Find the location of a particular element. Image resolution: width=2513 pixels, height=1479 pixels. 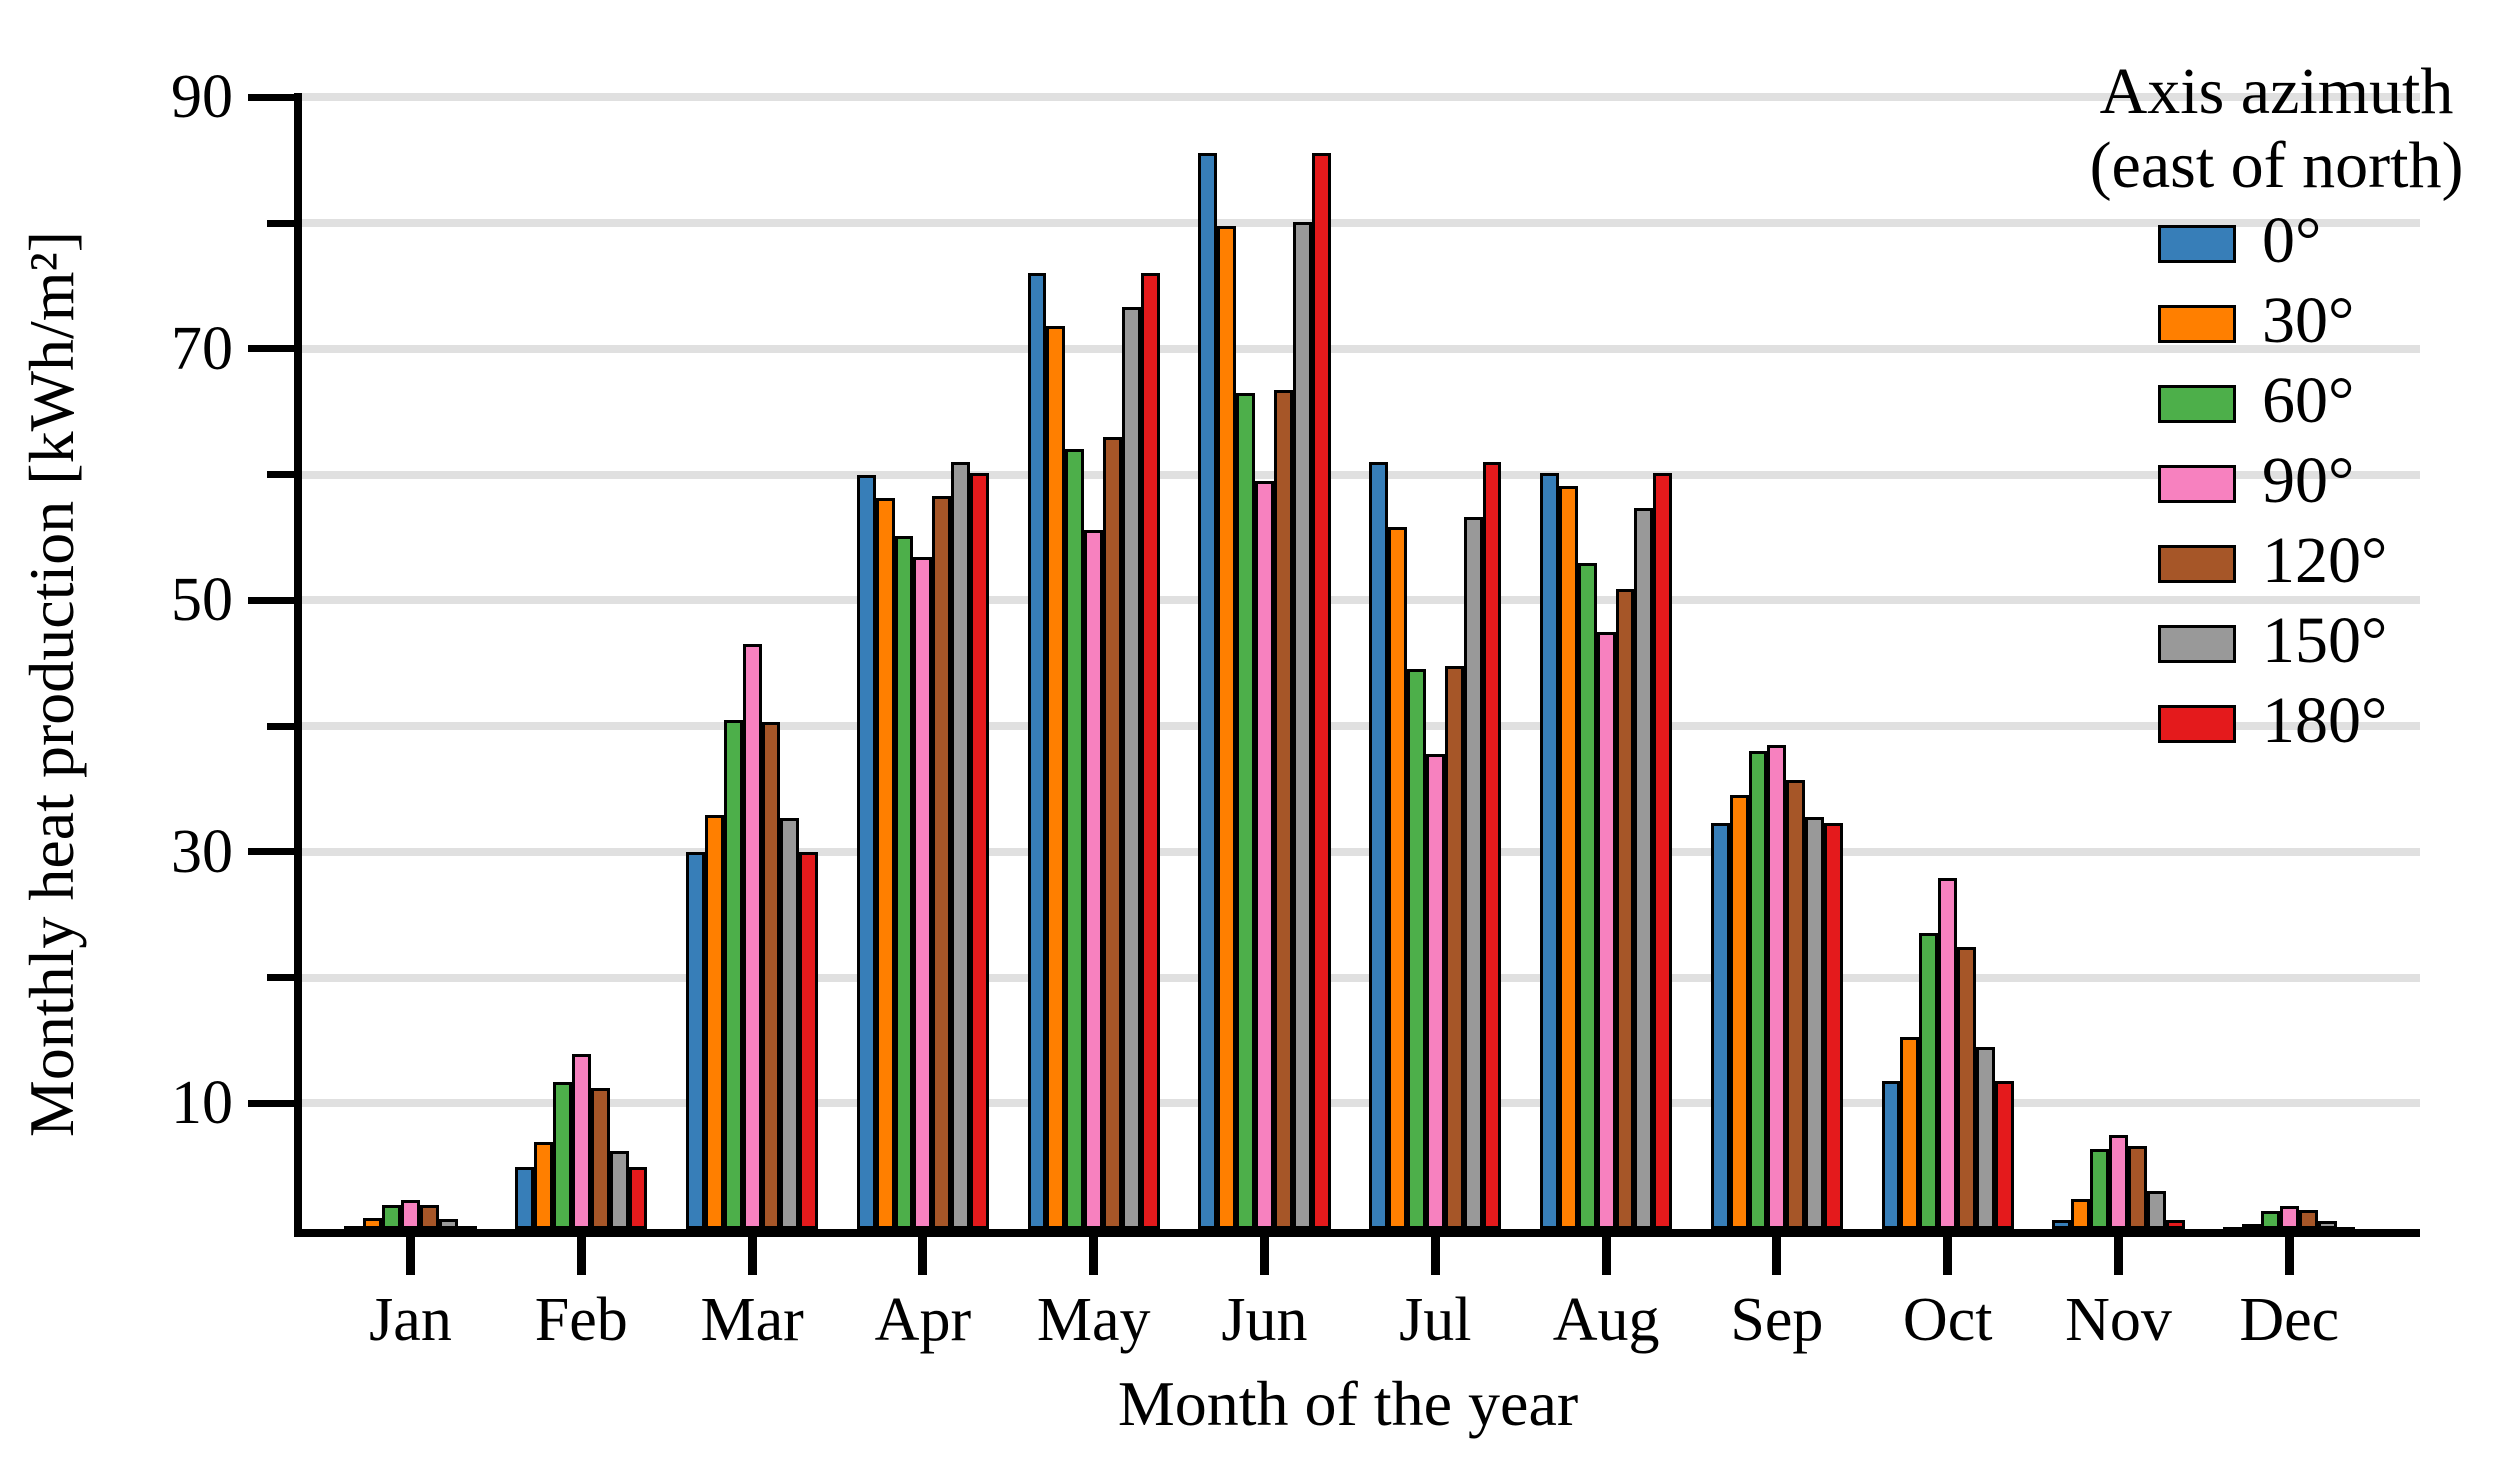

x-tick-label-Jul: Jul is located at coordinates (1435, 1320).